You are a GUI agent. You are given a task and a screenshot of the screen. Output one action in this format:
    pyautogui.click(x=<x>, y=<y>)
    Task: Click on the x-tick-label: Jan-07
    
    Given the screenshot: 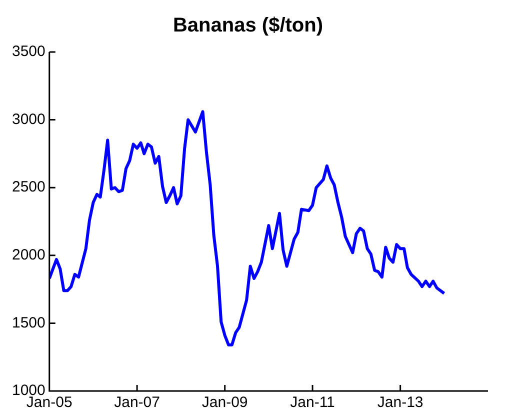 What is the action you would take?
    pyautogui.click(x=137, y=403)
    